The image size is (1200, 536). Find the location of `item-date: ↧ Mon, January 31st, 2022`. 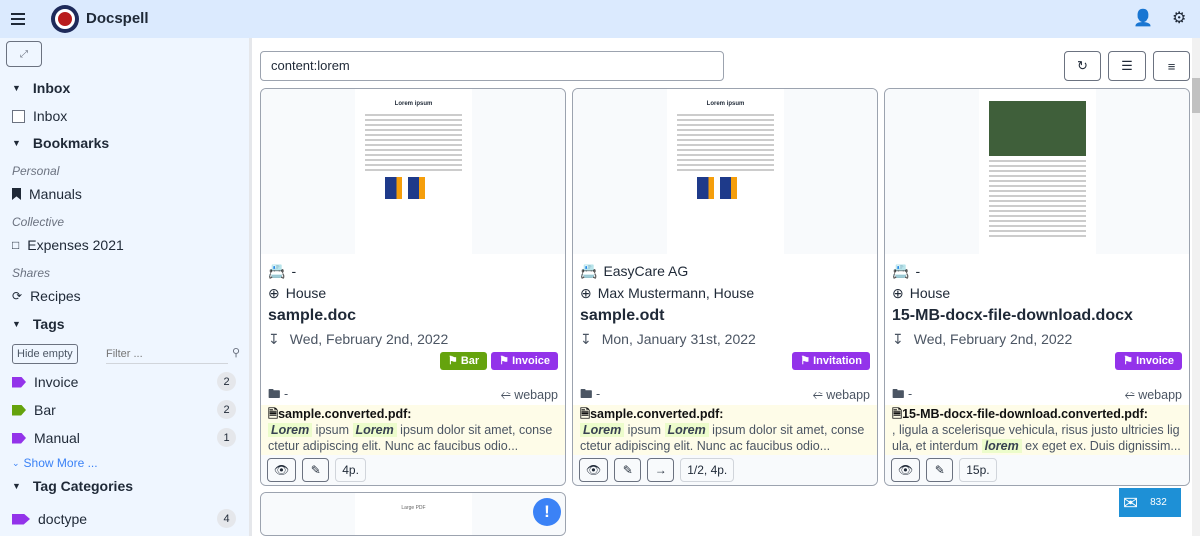

item-date: ↧ Mon, January 31st, 2022 is located at coordinates (668, 339).